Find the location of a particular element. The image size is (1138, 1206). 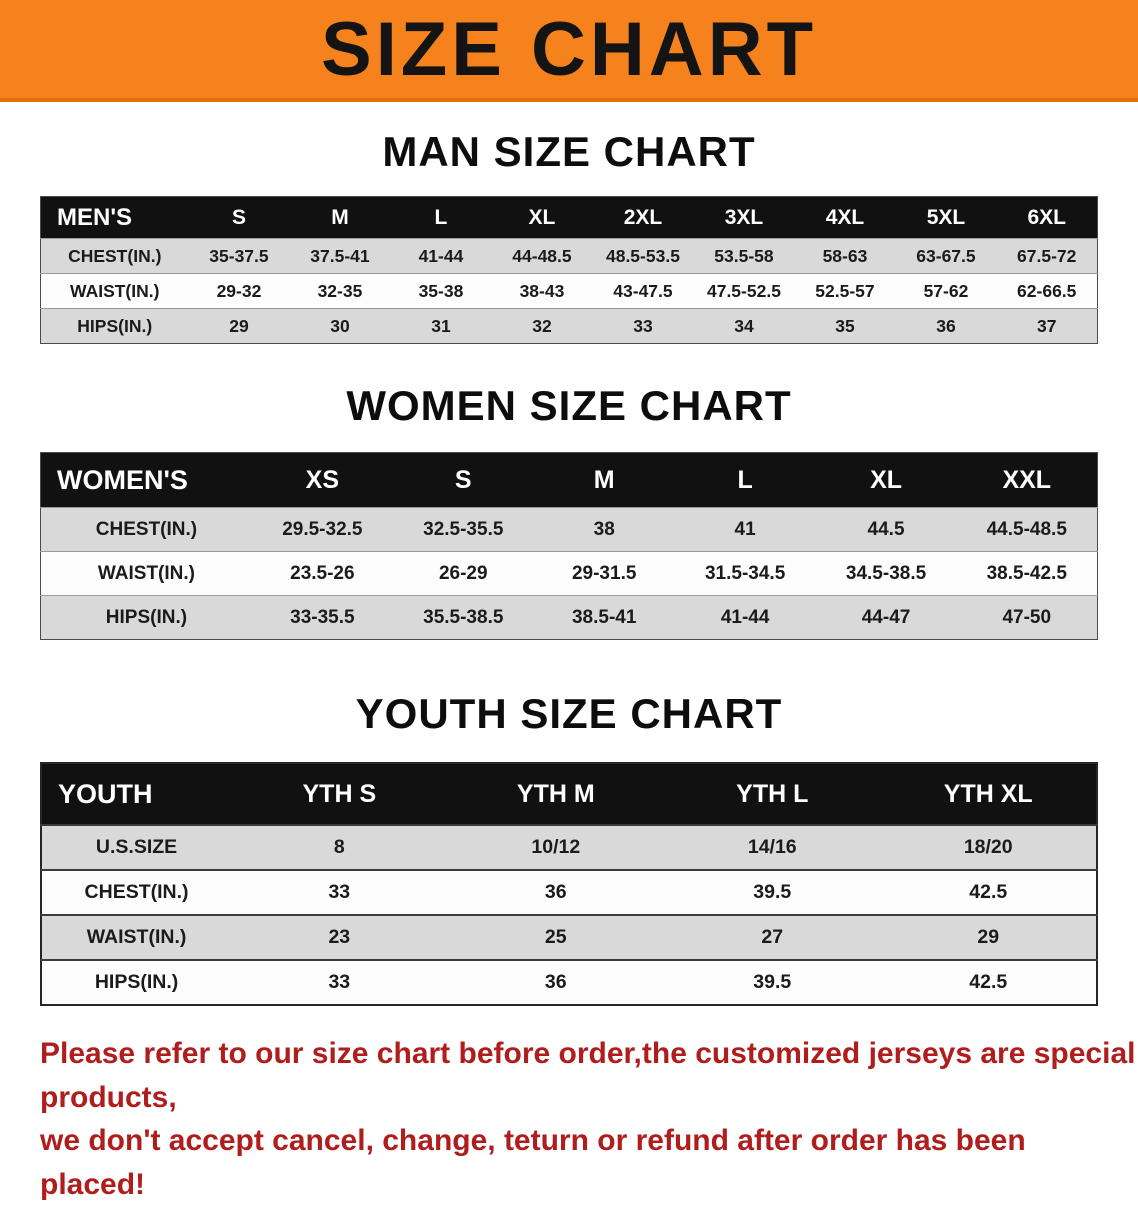

youth-hips-row: HIPS(IN.) 33 36 39.5 42.5 is located at coordinates (569, 982).